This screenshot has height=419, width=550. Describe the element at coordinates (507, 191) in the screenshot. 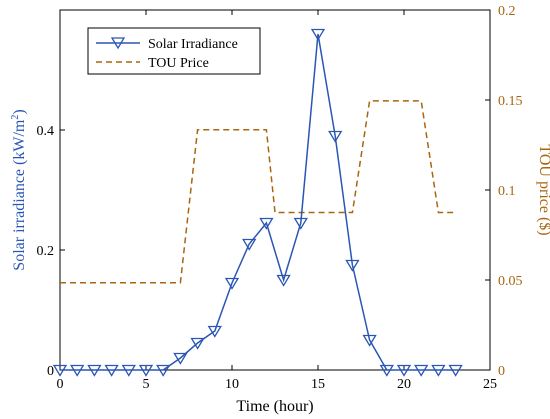

I see `right-y-tick-label: 0.1` at that location.